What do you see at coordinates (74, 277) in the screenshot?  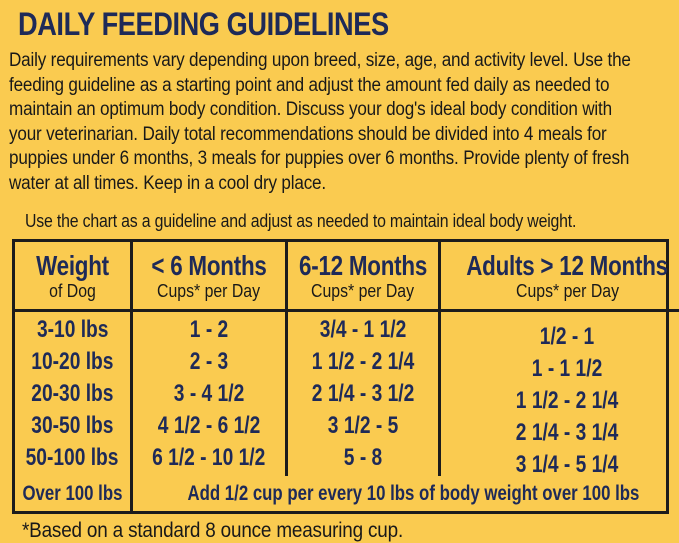 I see `column-header-weight: Weight of Dog` at bounding box center [74, 277].